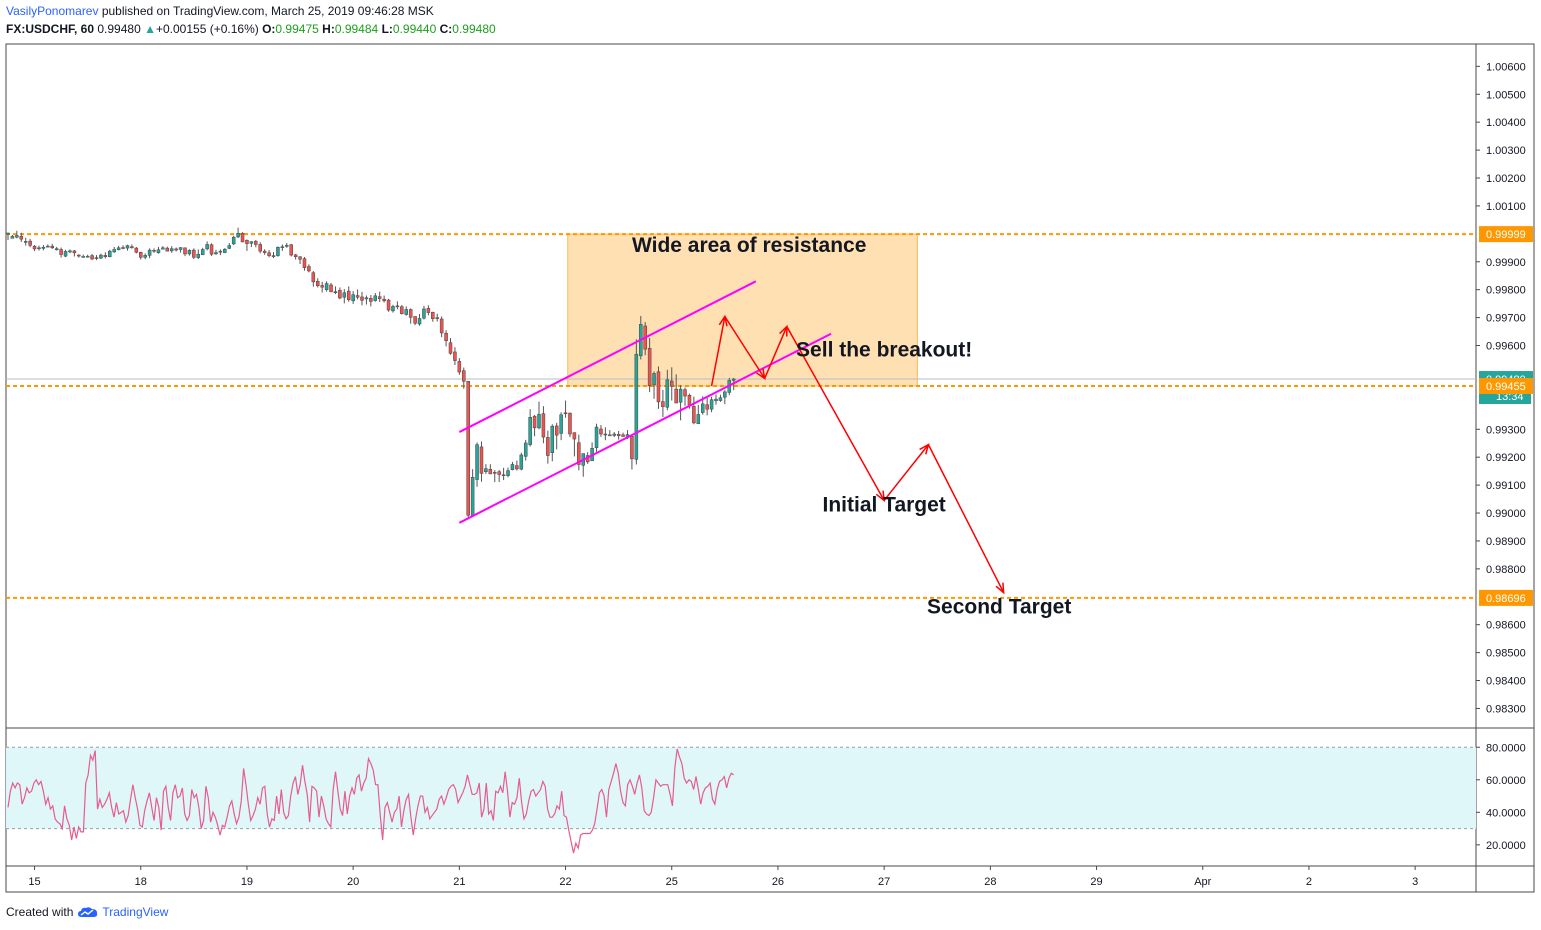  I want to click on countdown-label: 13:34, so click(1510, 397).